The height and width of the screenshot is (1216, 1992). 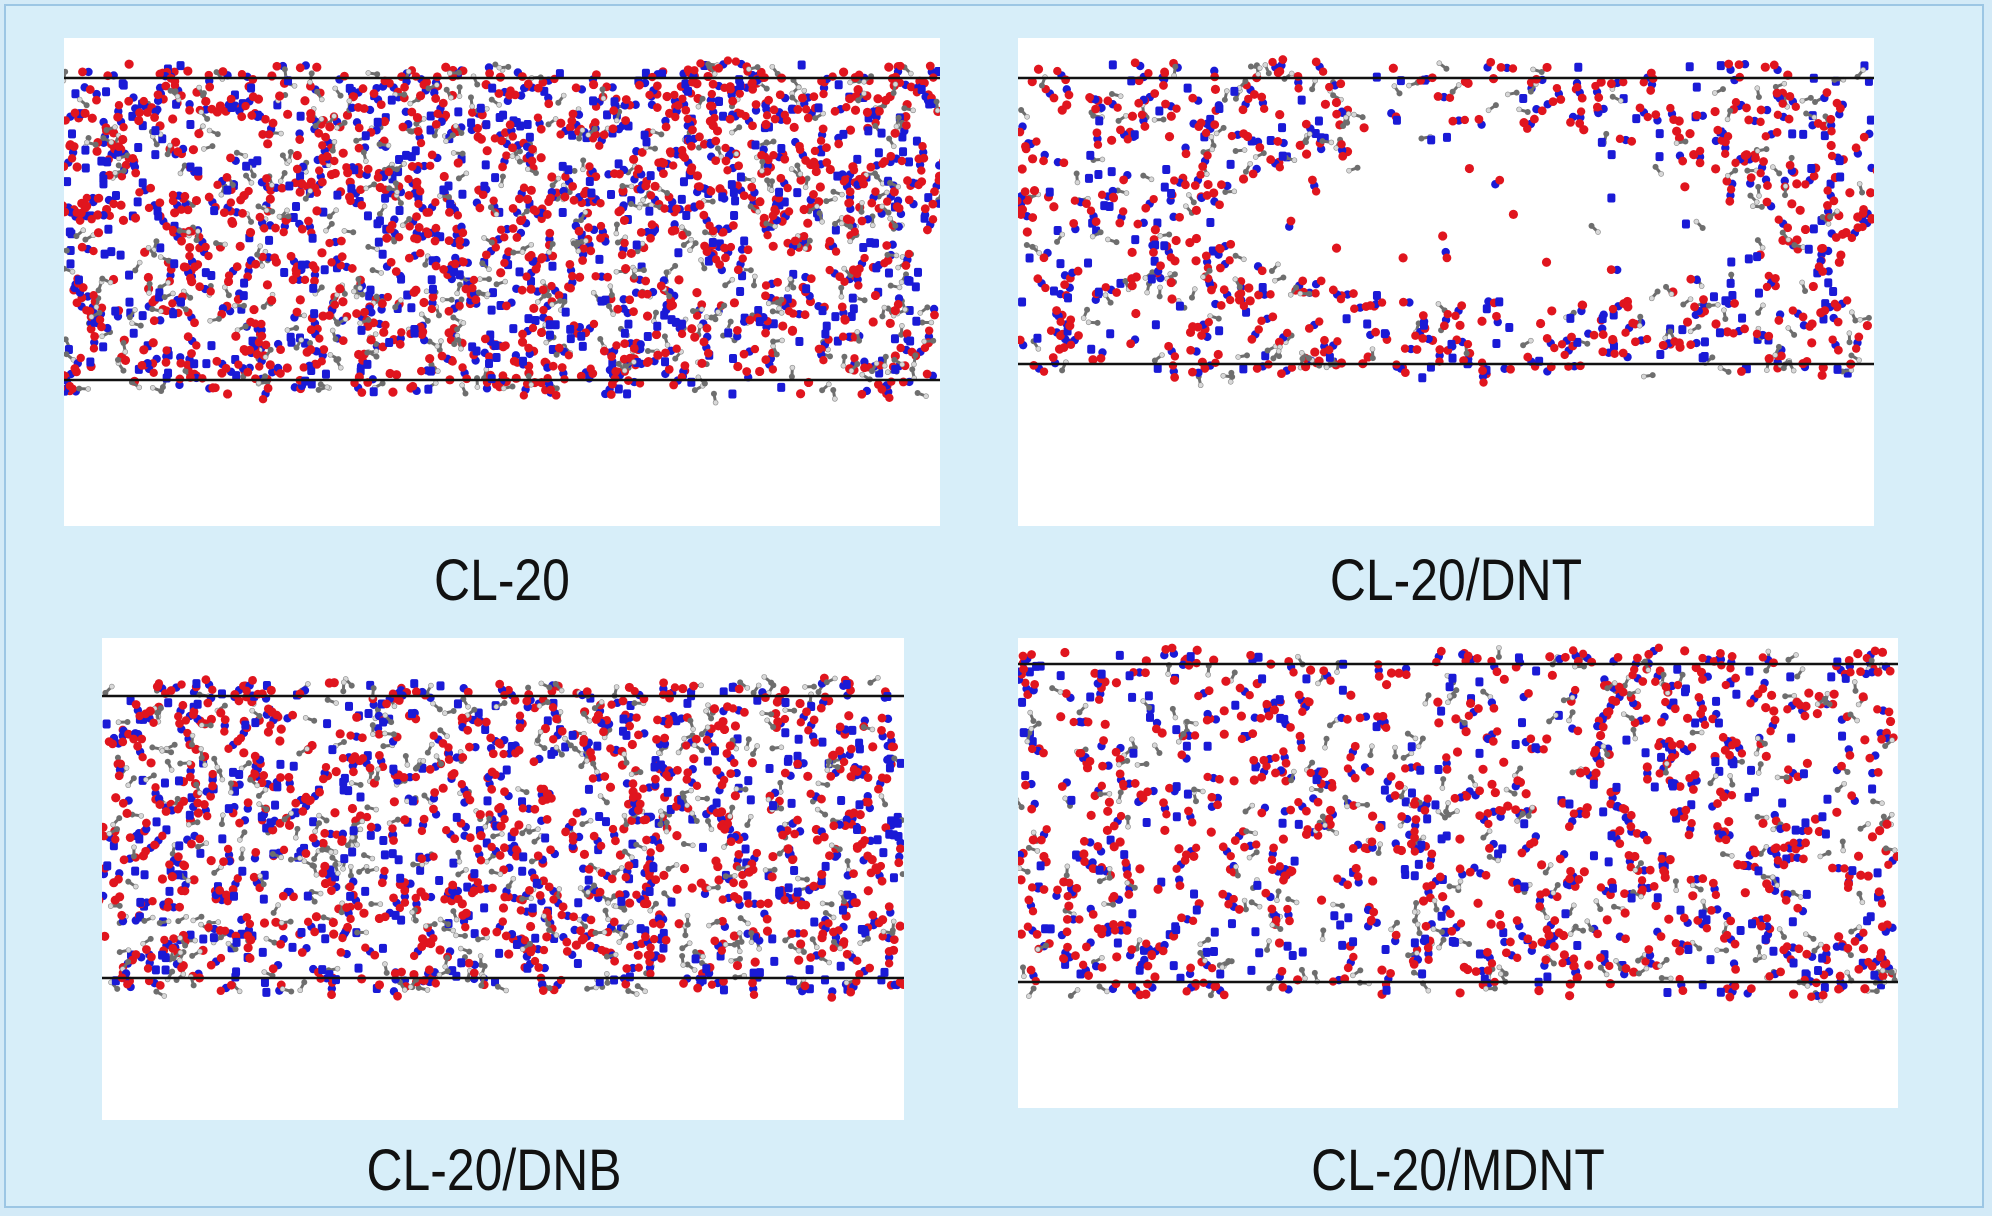 What do you see at coordinates (502, 231) in the screenshot?
I see `molecule-canvas-cl20` at bounding box center [502, 231].